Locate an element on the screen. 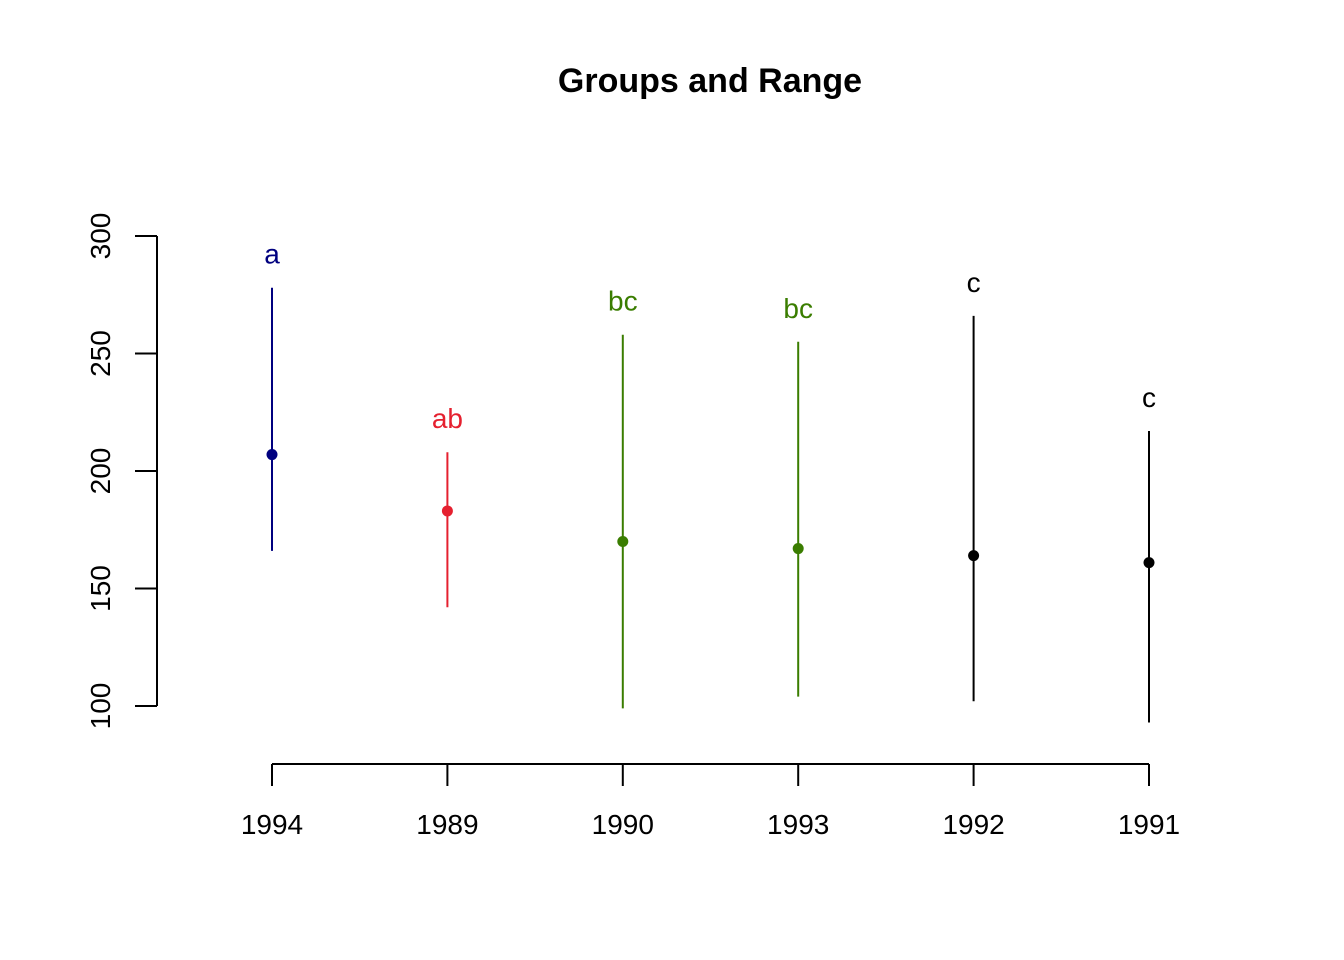  x-tick-label: 1994 is located at coordinates (272, 824).